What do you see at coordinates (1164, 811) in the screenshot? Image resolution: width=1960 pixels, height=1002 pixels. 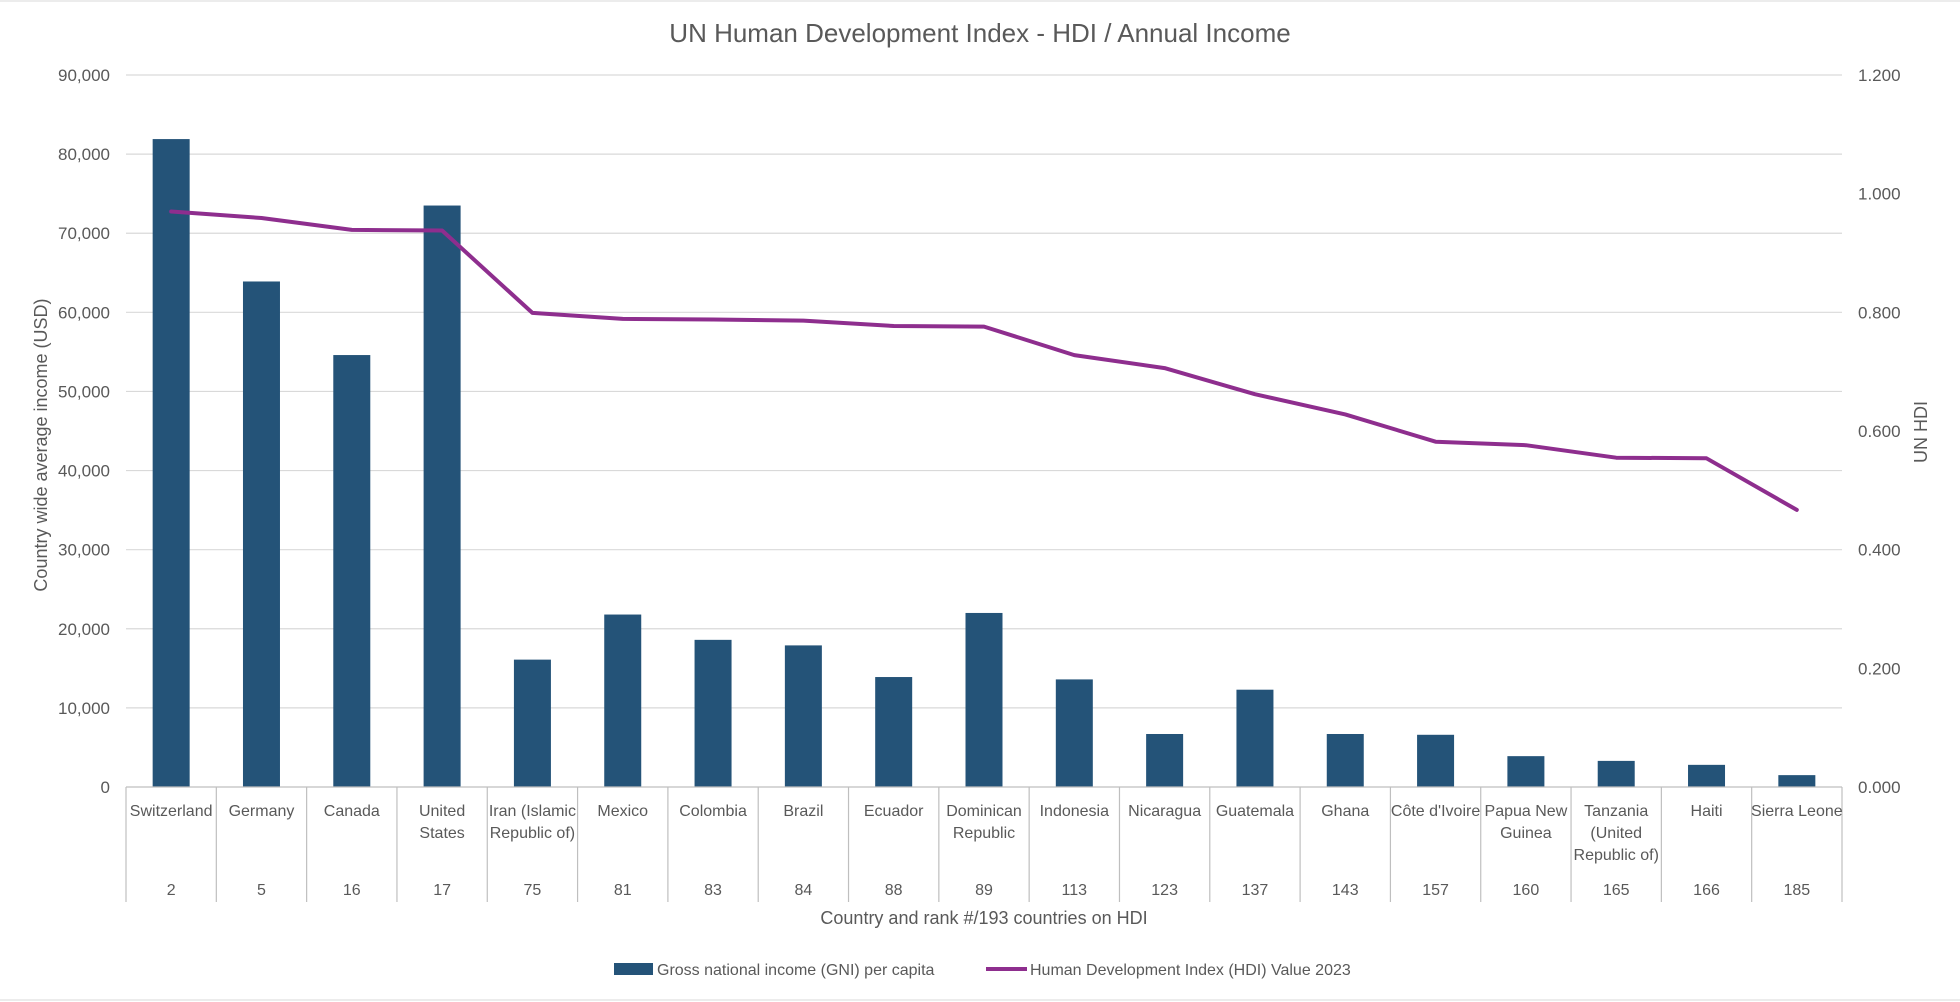 I see `category-label: Nicaragua` at bounding box center [1164, 811].